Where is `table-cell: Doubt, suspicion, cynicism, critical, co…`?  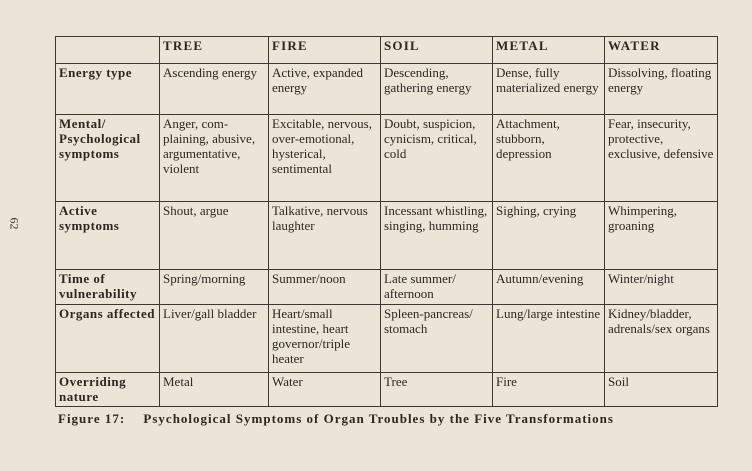
table-cell: Doubt, suspicion, cynicism, critical, co… is located at coordinates (436, 158).